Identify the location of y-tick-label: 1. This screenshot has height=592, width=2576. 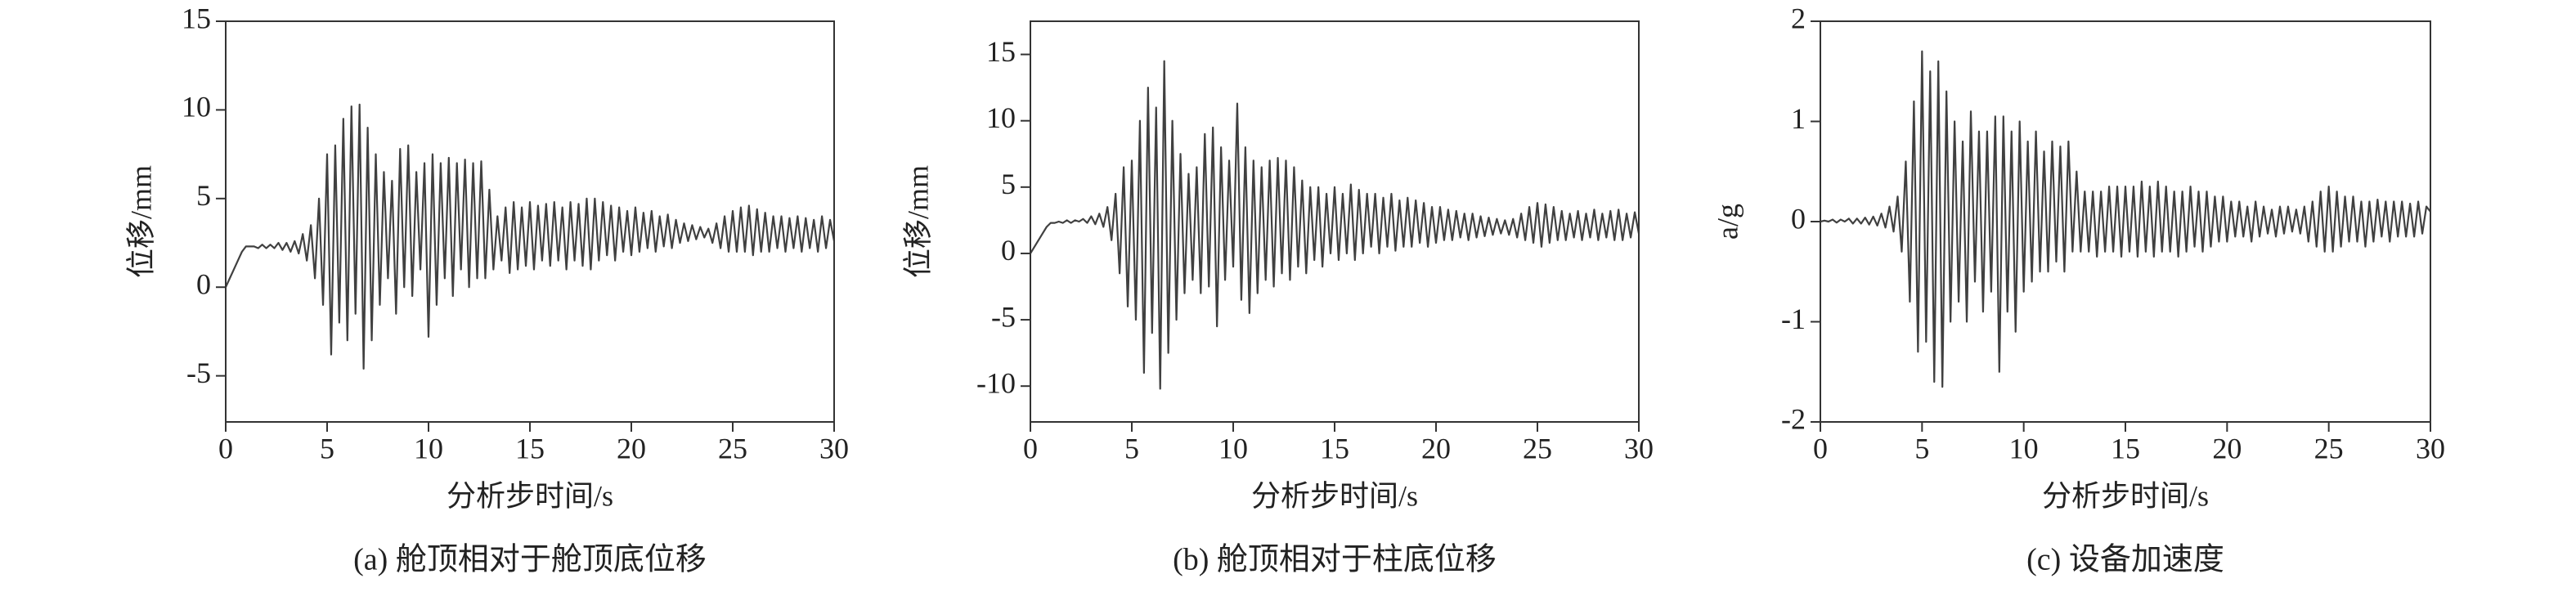
(1799, 118).